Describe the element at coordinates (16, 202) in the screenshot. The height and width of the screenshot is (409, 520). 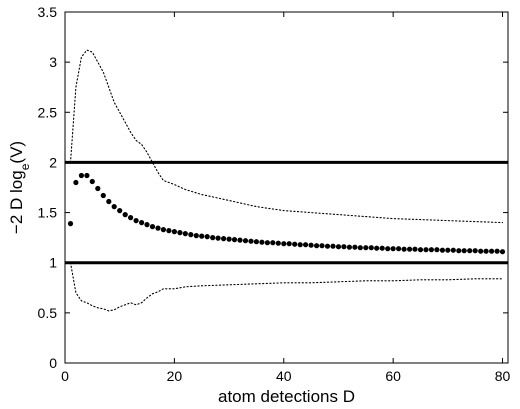
I see `y-axis-label-prefix: −2 D log` at that location.